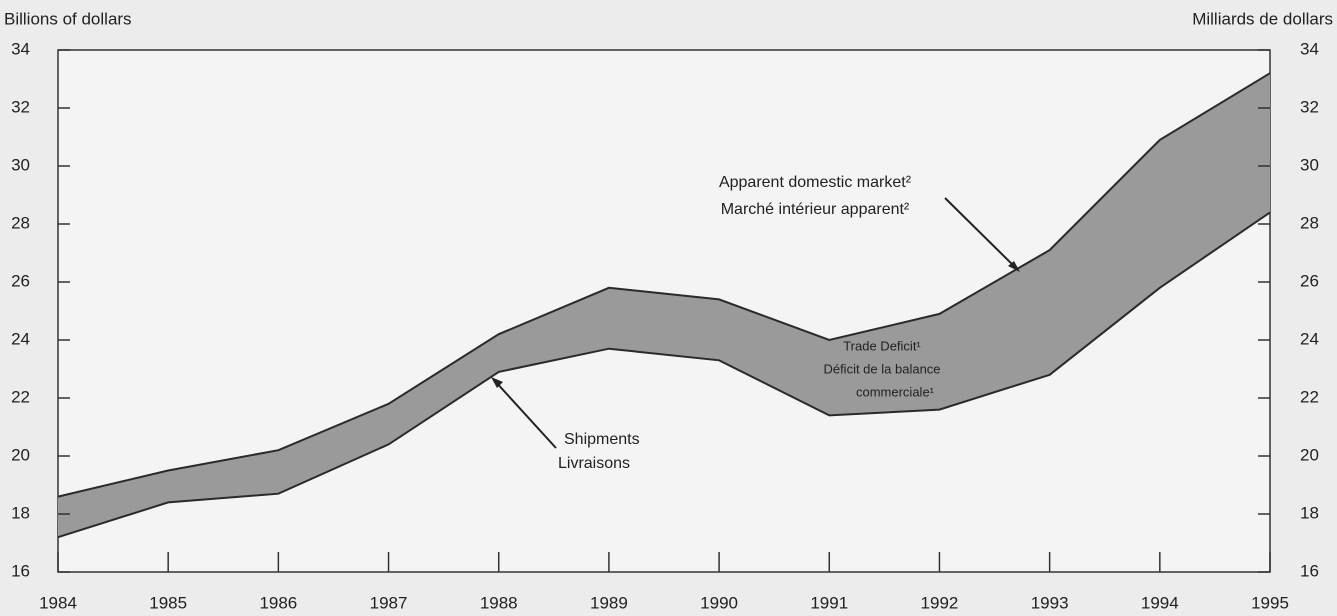  Describe the element at coordinates (278, 602) in the screenshot. I see `x-tick-label: 1986` at that location.